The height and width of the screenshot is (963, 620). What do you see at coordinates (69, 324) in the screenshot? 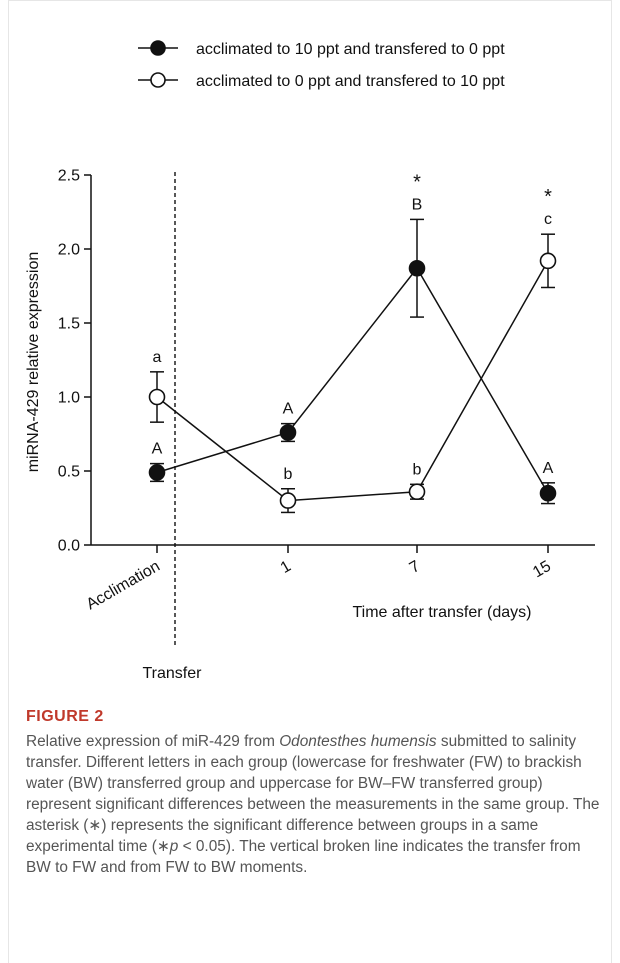
I see `y-tick-label: 1.5` at bounding box center [69, 324].